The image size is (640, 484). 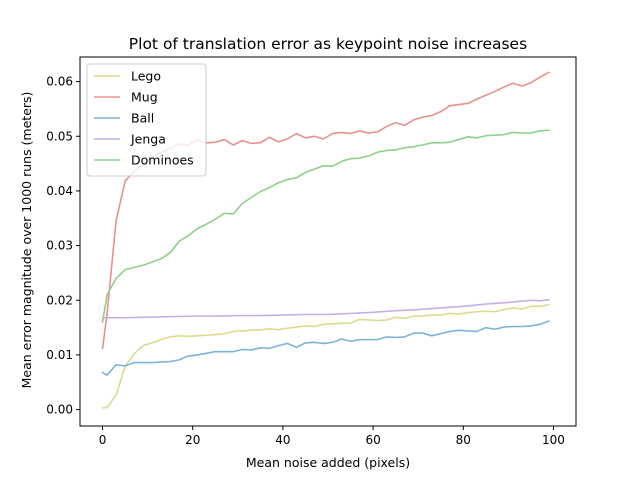 What do you see at coordinates (328, 462) in the screenshot?
I see `x-axis-label: Mean noise added (pixels)` at bounding box center [328, 462].